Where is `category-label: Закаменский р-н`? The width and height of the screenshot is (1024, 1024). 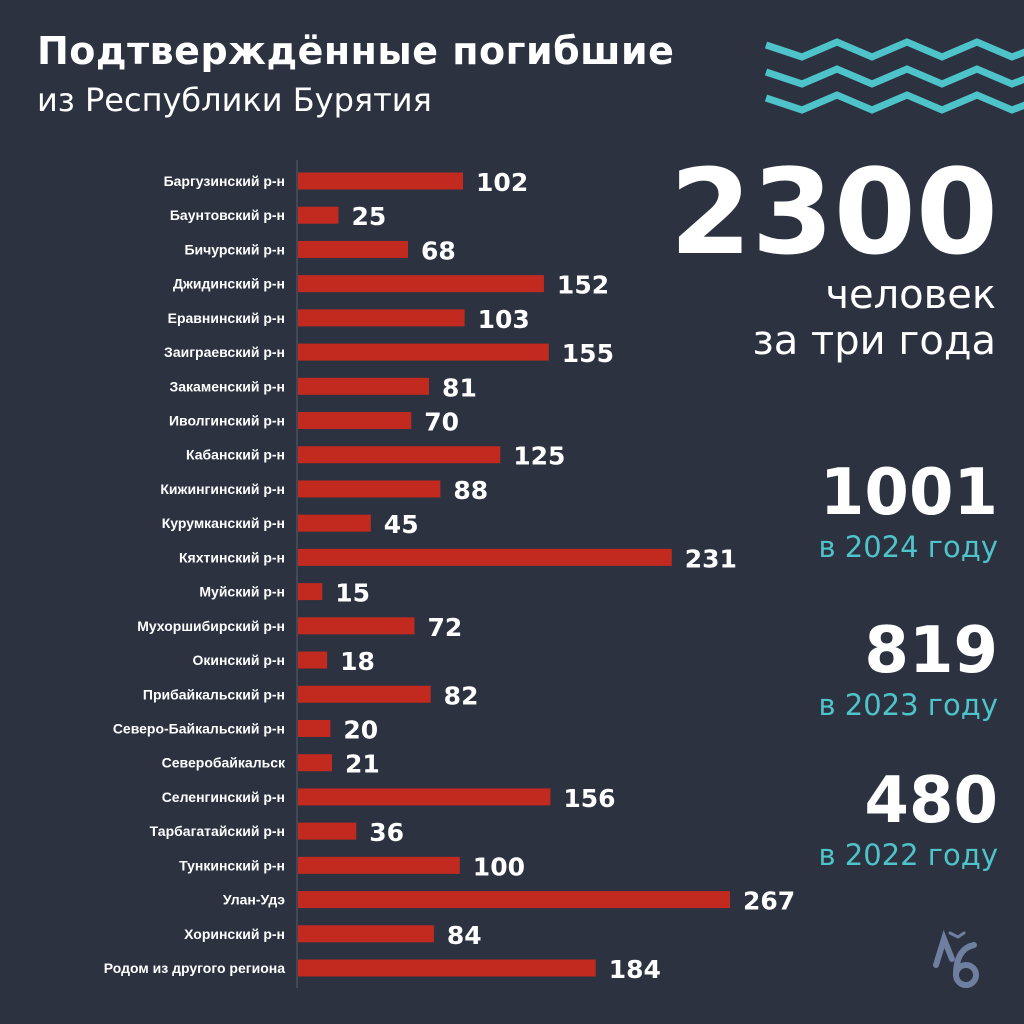
category-label: Закаменский р-н is located at coordinates (227, 386).